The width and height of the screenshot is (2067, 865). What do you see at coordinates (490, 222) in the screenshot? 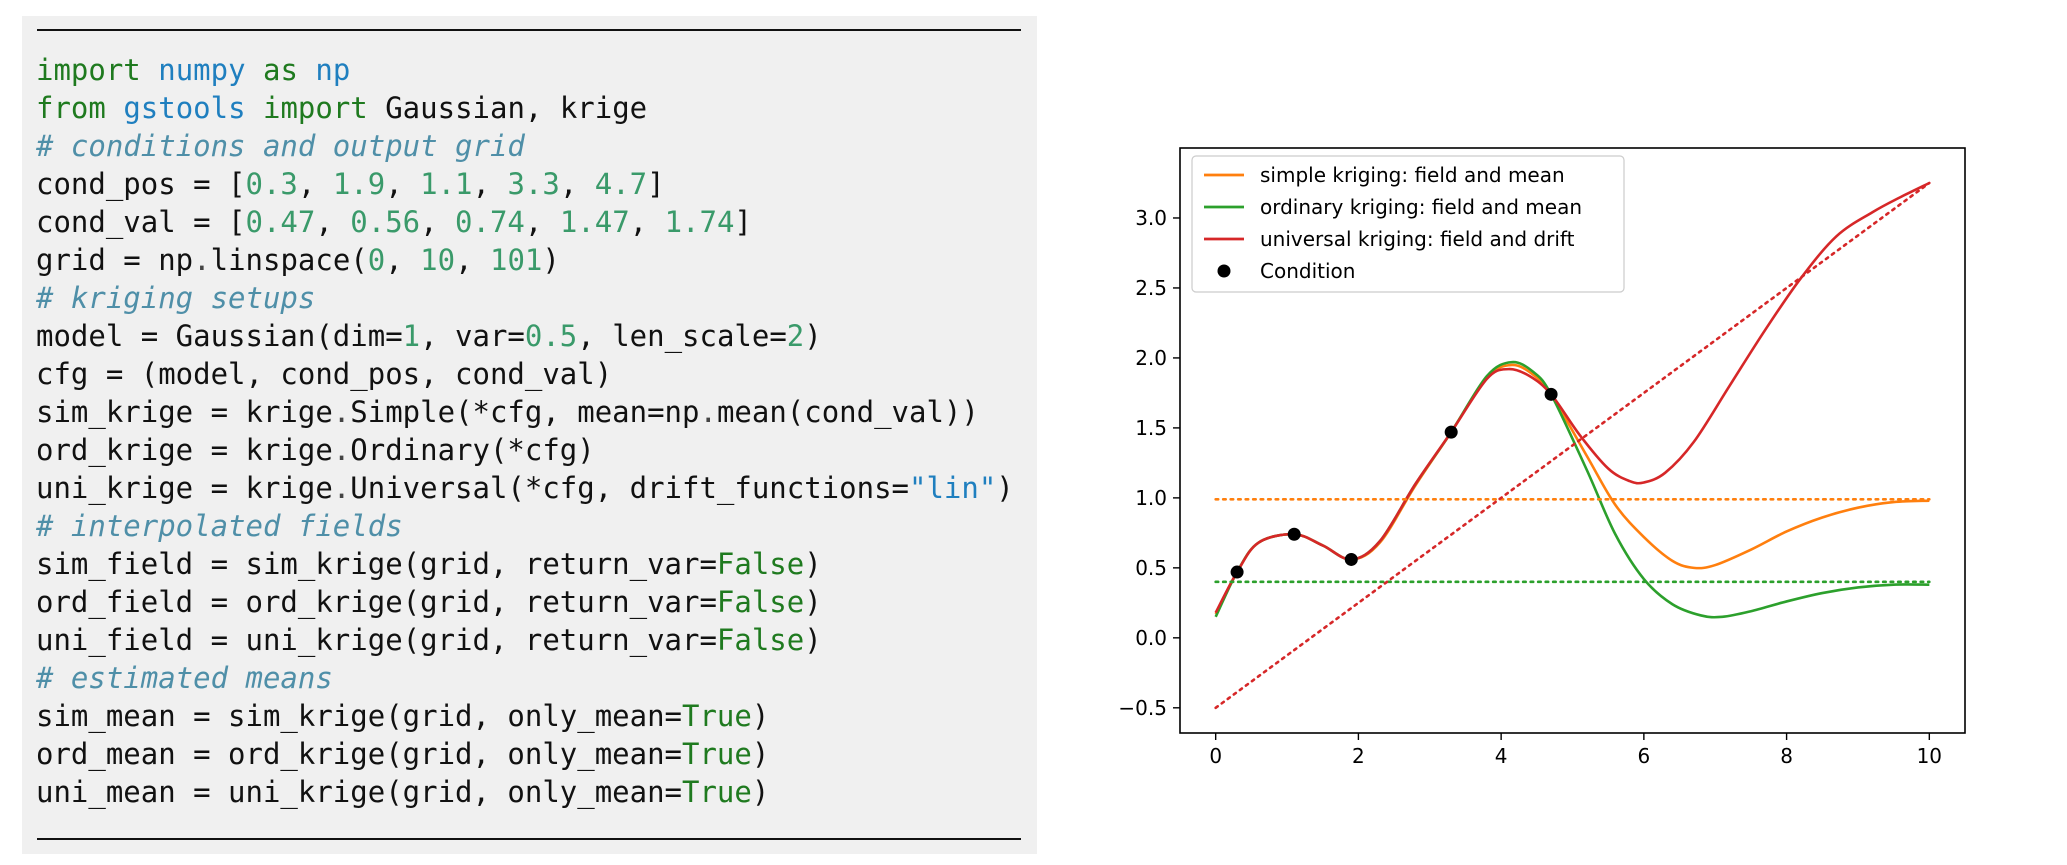
I see `code-token: 0.74` at bounding box center [490, 222].